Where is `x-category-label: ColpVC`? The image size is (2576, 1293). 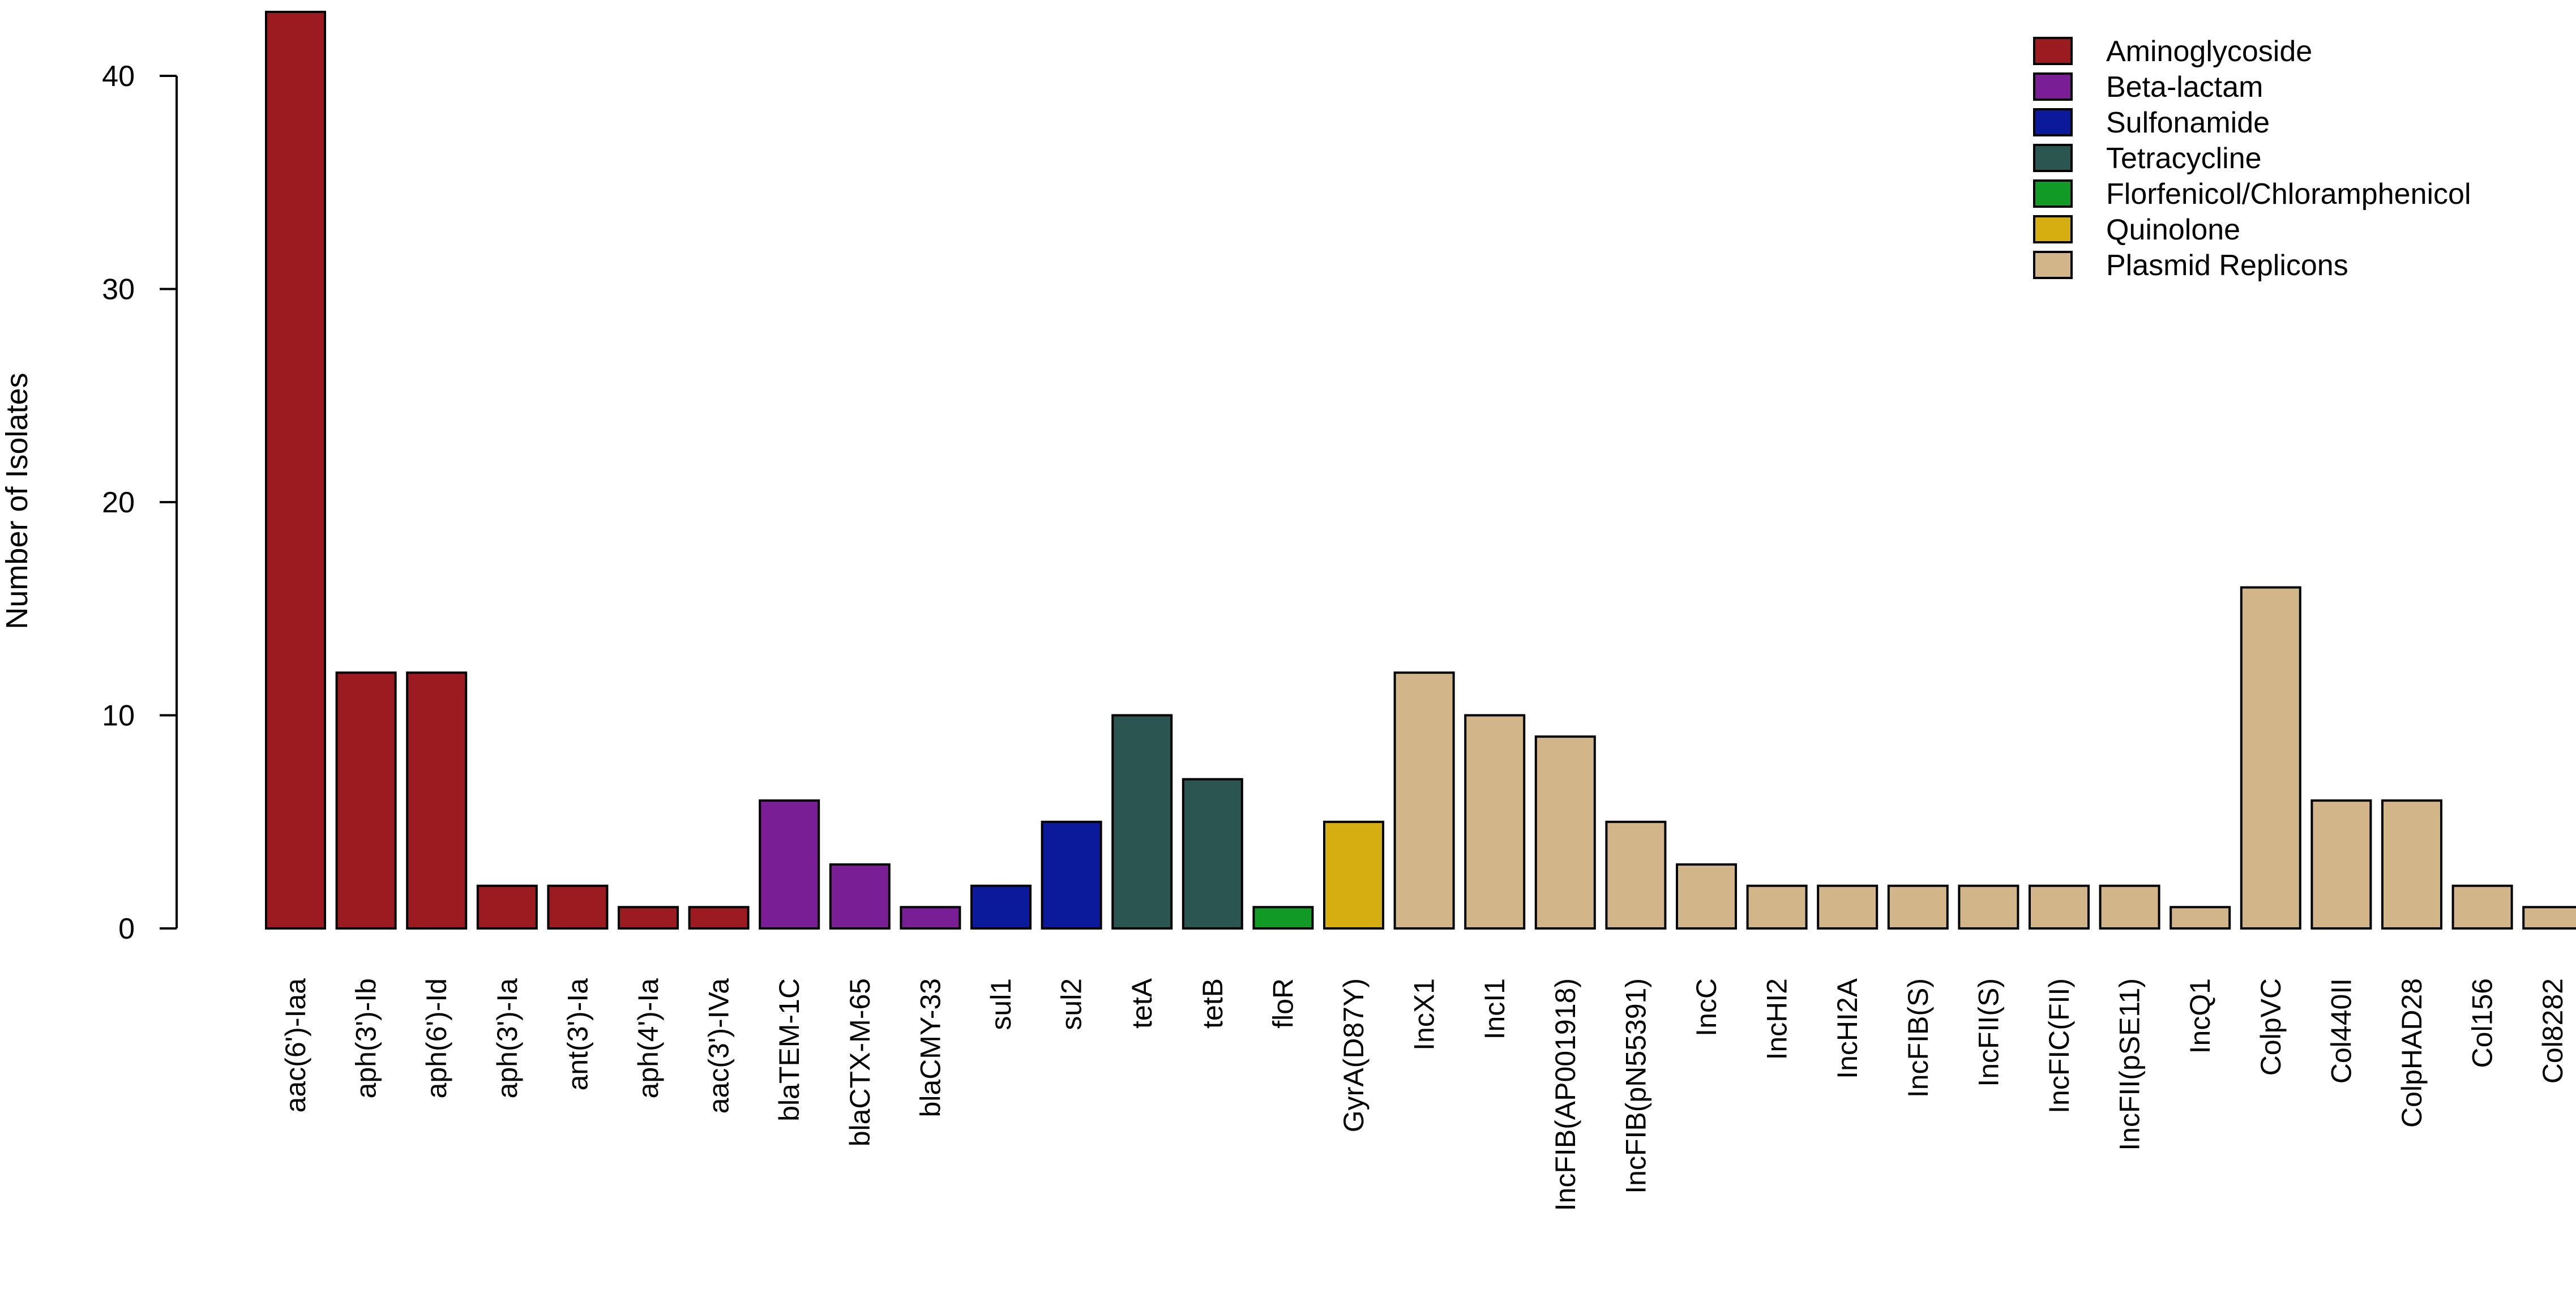
x-category-label: ColpVC is located at coordinates (2271, 1027).